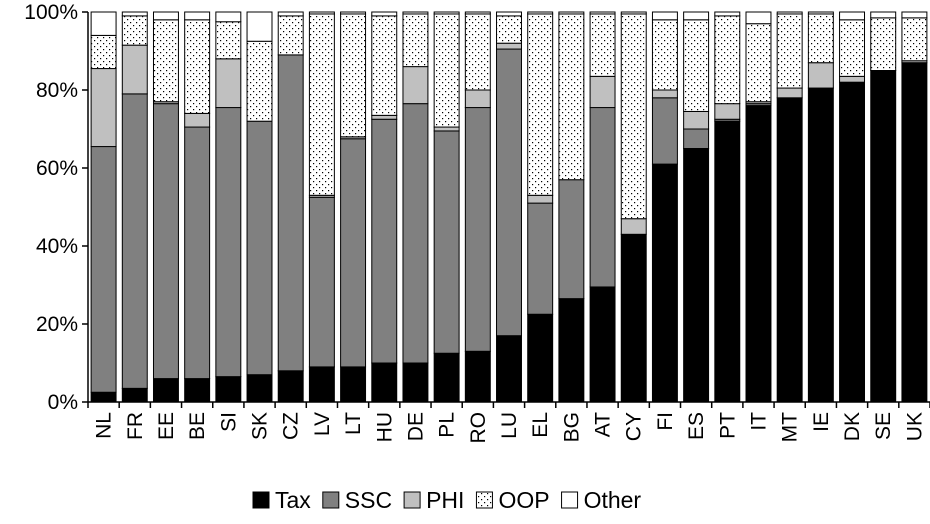  I want to click on bar-segment-uk-tax, so click(914, 232).